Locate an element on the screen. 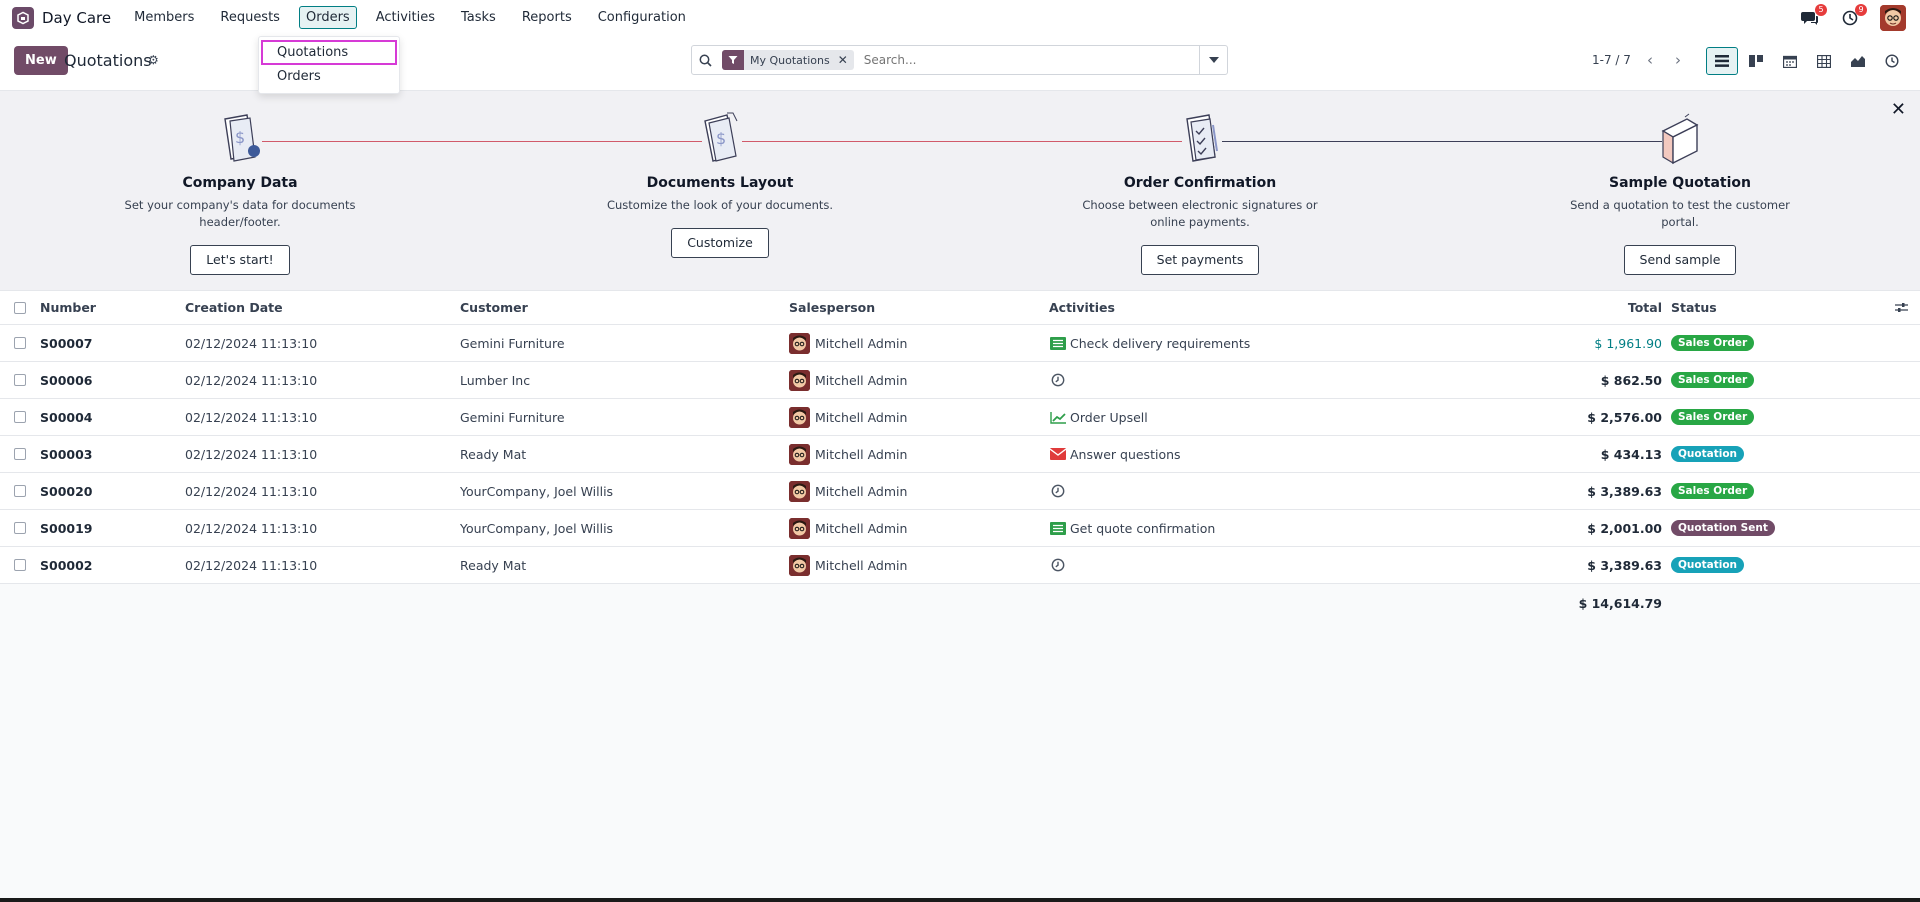  dropdown-item-quotations: Quotations is located at coordinates (329, 52).